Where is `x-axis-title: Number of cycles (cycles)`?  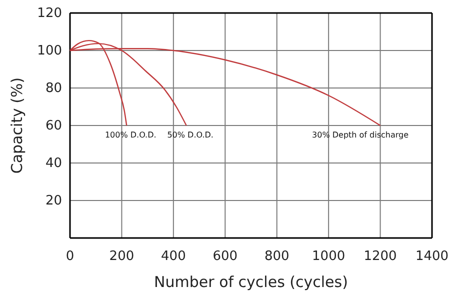 x-axis-title: Number of cycles (cycles) is located at coordinates (251, 282).